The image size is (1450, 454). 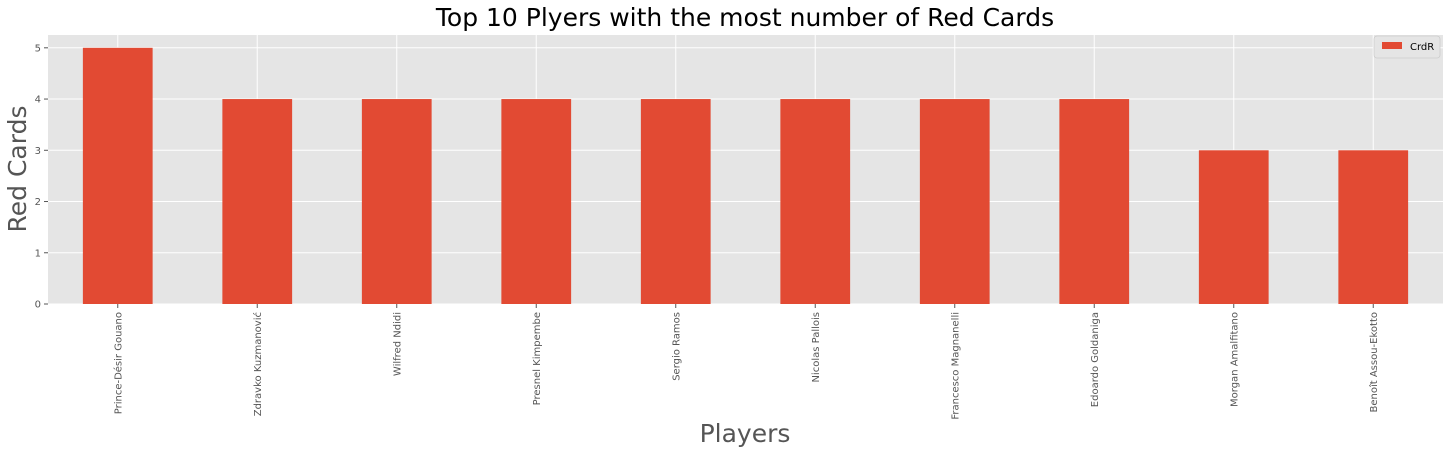 What do you see at coordinates (258, 364) in the screenshot?
I see `x-tick-label: Zdravko Kuzmanović` at bounding box center [258, 364].